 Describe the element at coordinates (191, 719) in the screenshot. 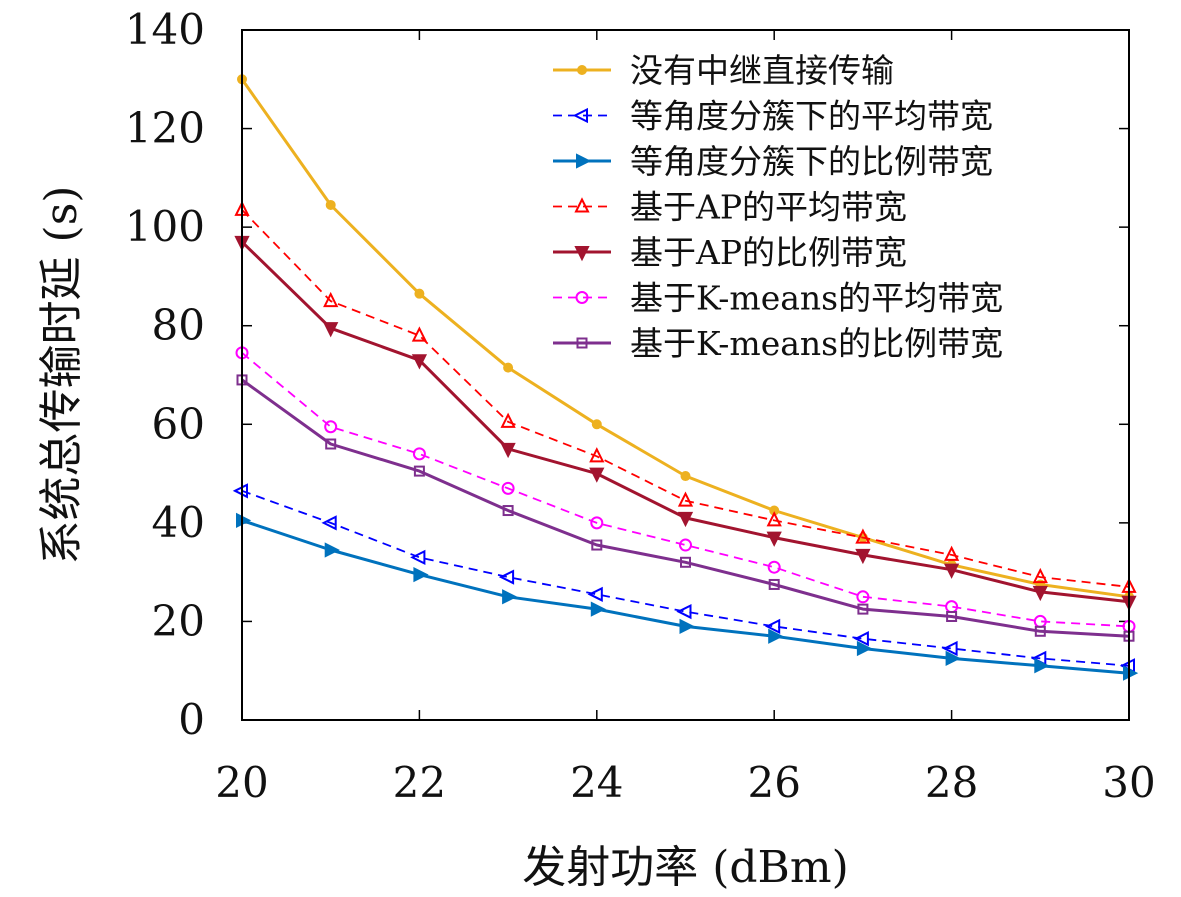

I see `y-tick-label: 0` at that location.